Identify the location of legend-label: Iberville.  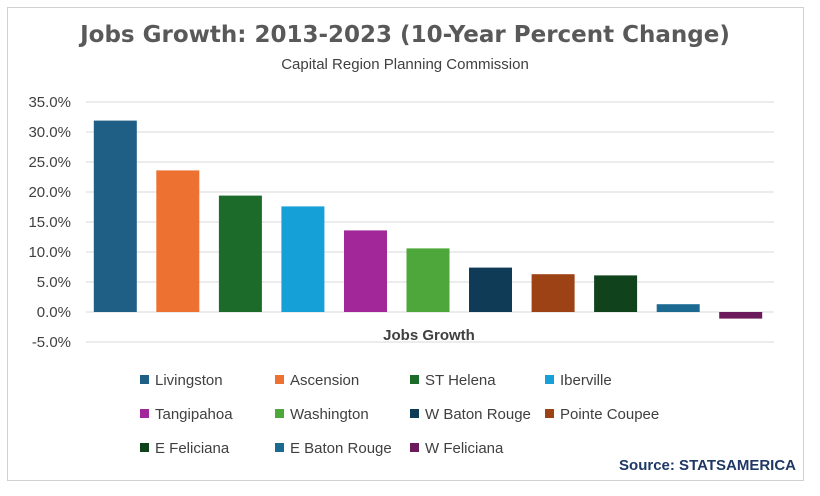
(586, 380).